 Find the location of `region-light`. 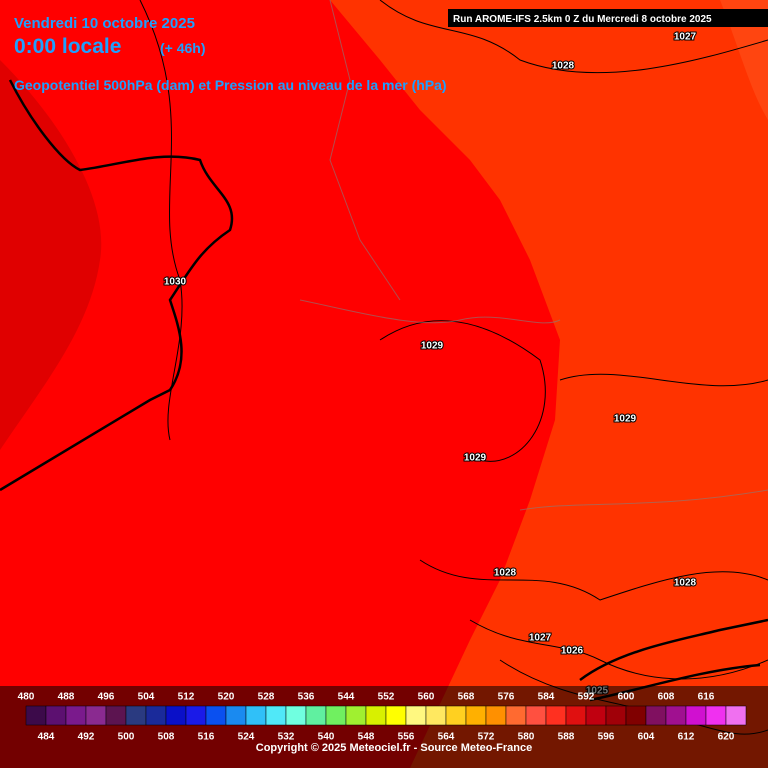

region-light is located at coordinates (744, 60).